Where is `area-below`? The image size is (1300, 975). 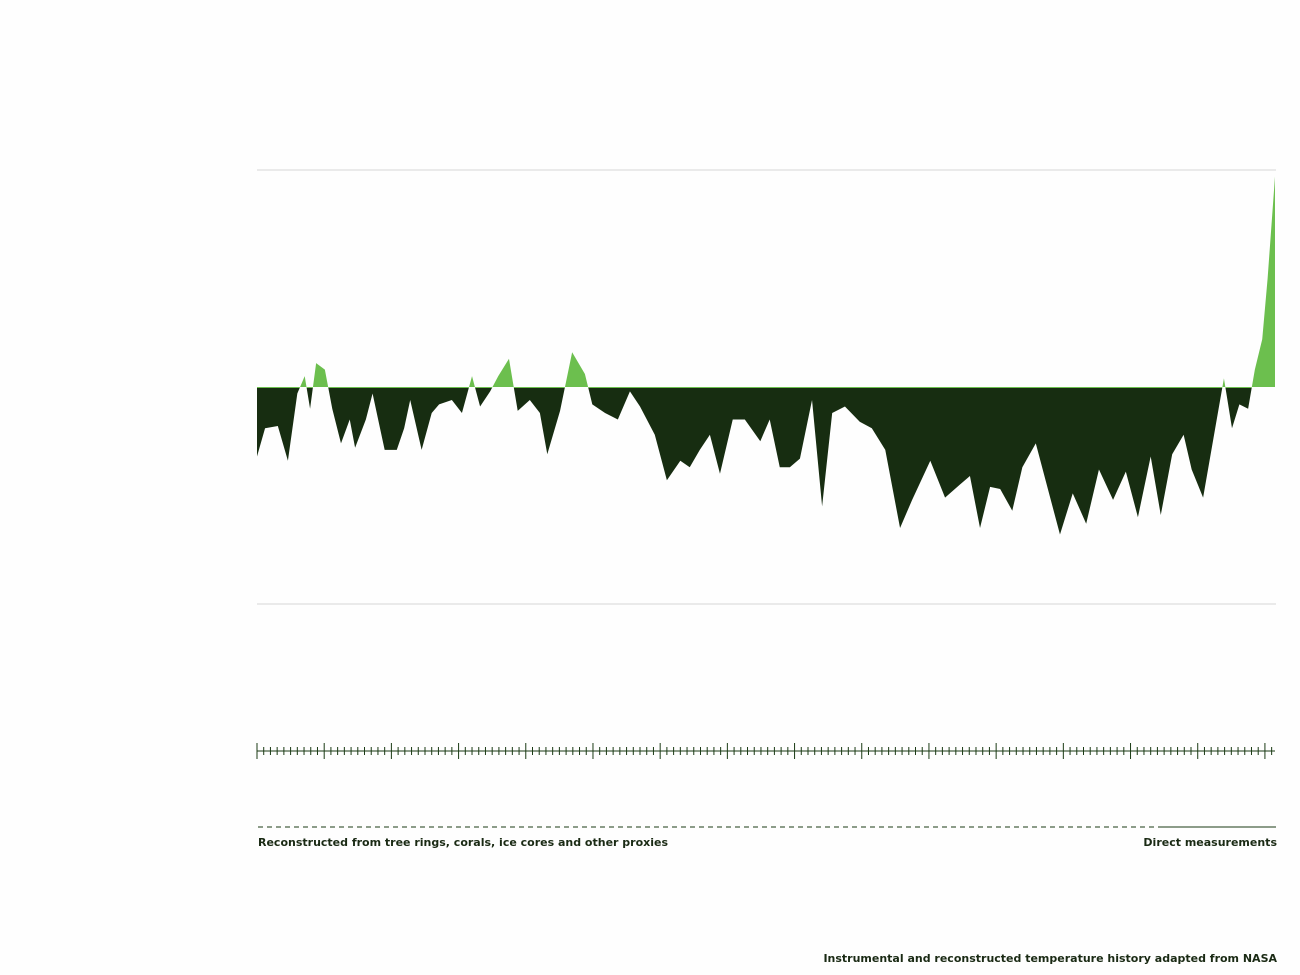 area-below is located at coordinates (754, 461).